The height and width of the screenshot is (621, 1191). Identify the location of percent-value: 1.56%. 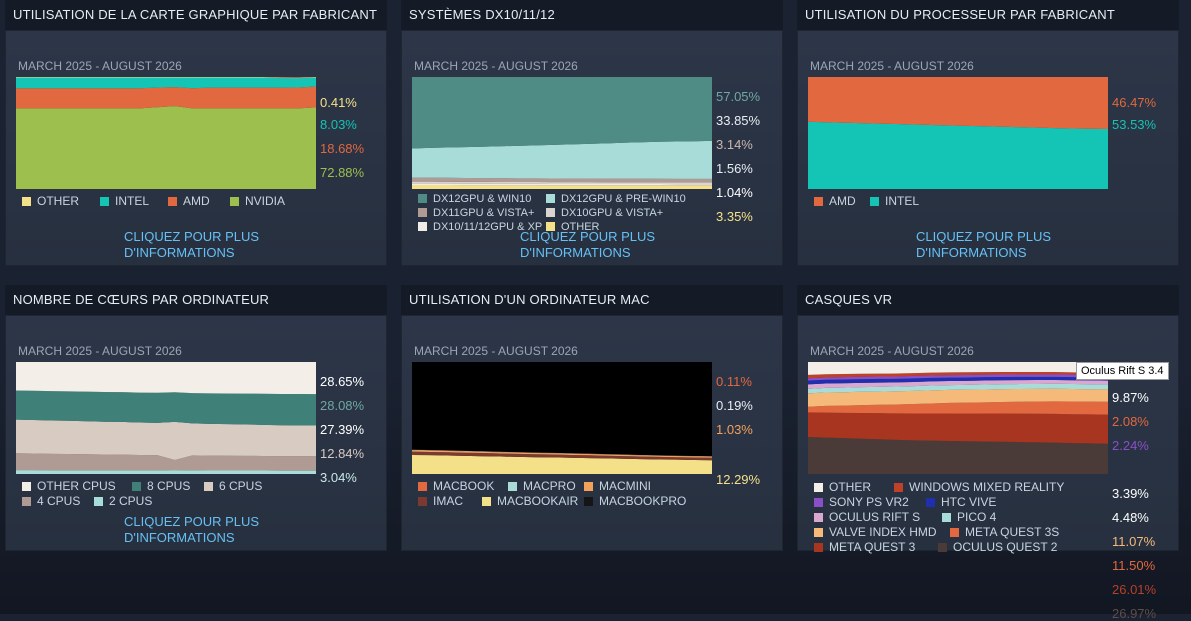
(734, 168).